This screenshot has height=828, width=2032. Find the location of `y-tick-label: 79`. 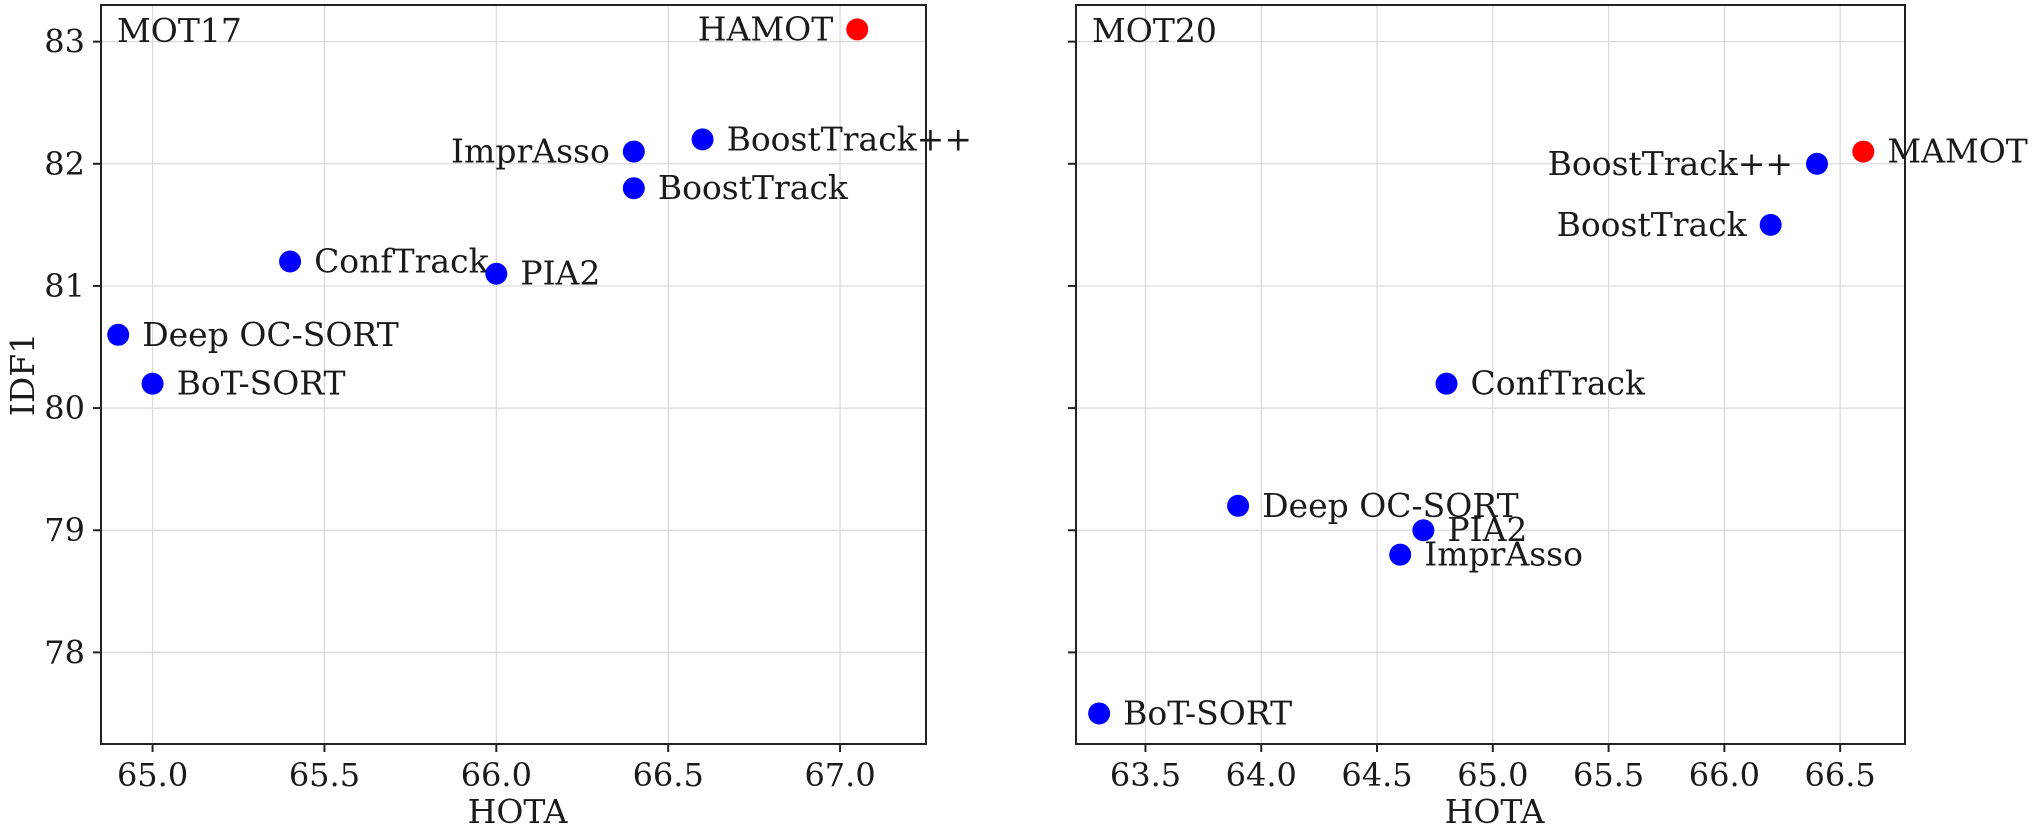

y-tick-label: 79 is located at coordinates (64, 530).